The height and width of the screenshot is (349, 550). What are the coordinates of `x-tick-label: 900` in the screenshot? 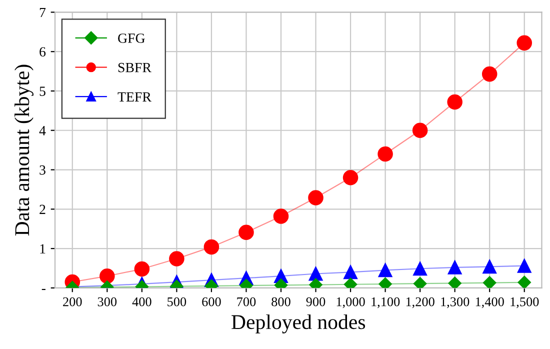 It's located at (316, 301).